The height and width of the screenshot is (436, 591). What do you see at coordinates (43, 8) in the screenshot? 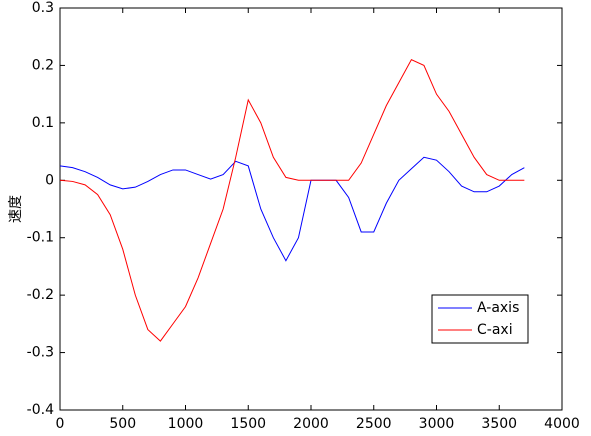
I see `y-tick-label: 0.3` at bounding box center [43, 8].